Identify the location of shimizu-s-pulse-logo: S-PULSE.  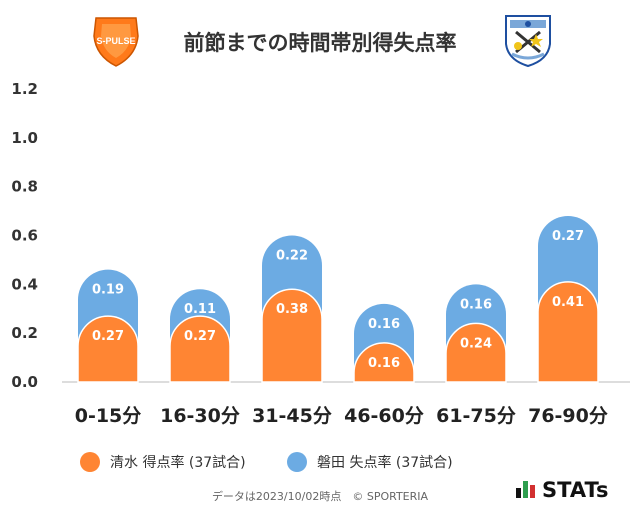
(116, 42).